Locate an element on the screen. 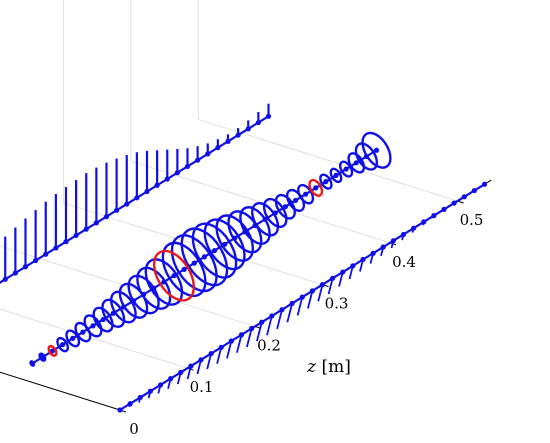 Image resolution: width=550 pixels, height=443 pixels. z-axis-unit: [m] is located at coordinates (333, 367).